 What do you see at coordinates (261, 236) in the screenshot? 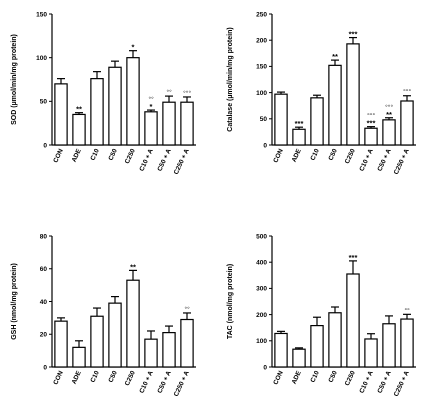
I see `y-tick-label: 500` at bounding box center [261, 236].